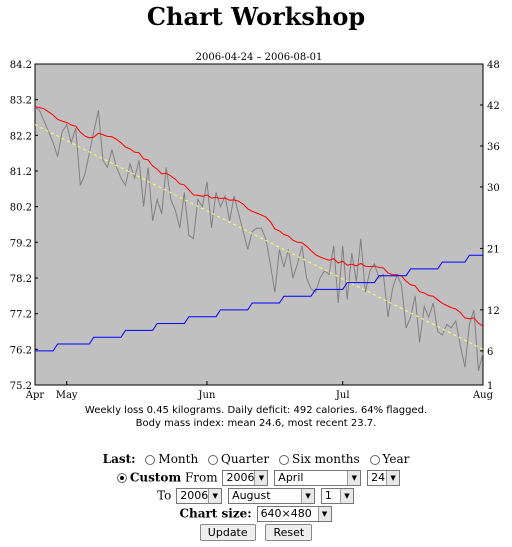 The width and height of the screenshot is (512, 547). What do you see at coordinates (493, 106) in the screenshot?
I see `y-right-tick-label: 42` at bounding box center [493, 106].